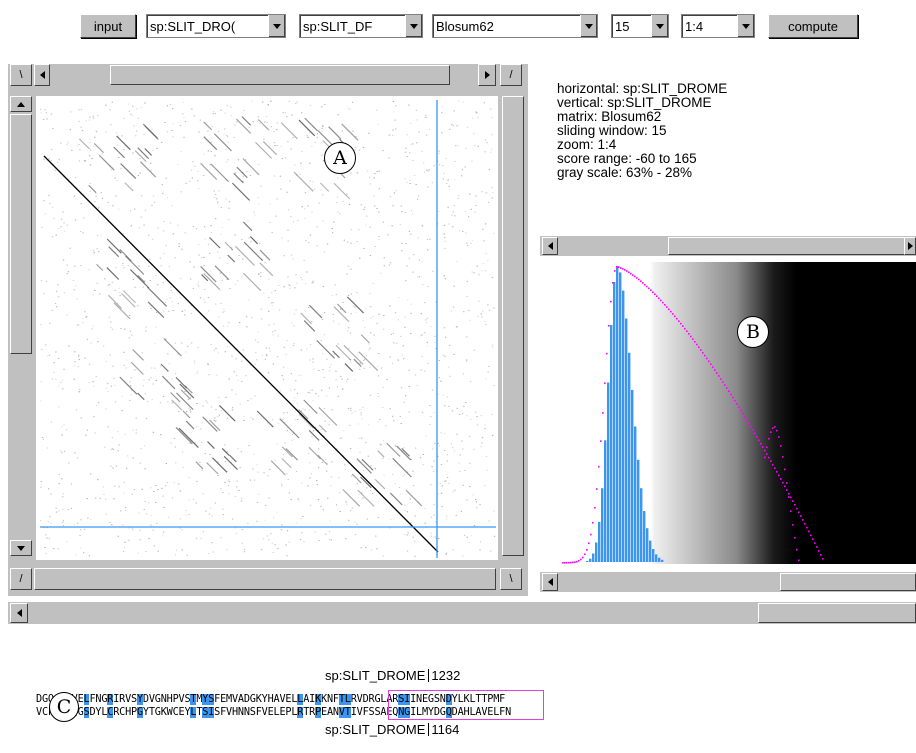 The height and width of the screenshot is (753, 916). I want to click on scroll-down-button, so click(21, 548).